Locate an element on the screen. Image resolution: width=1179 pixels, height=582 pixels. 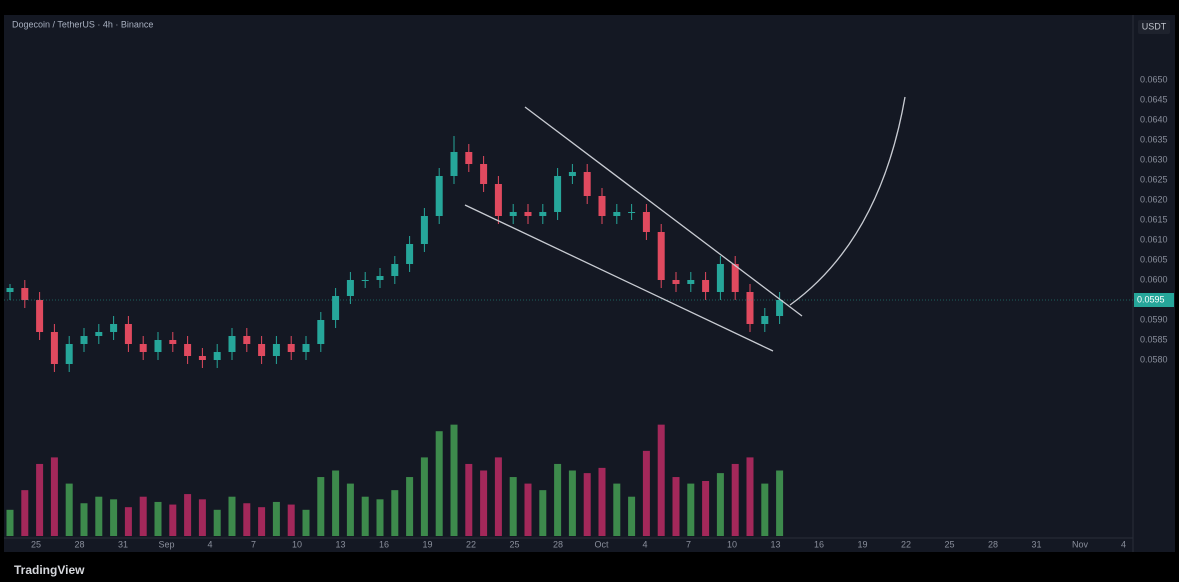
y-tick-label: 0.0605 is located at coordinates (1154, 259).